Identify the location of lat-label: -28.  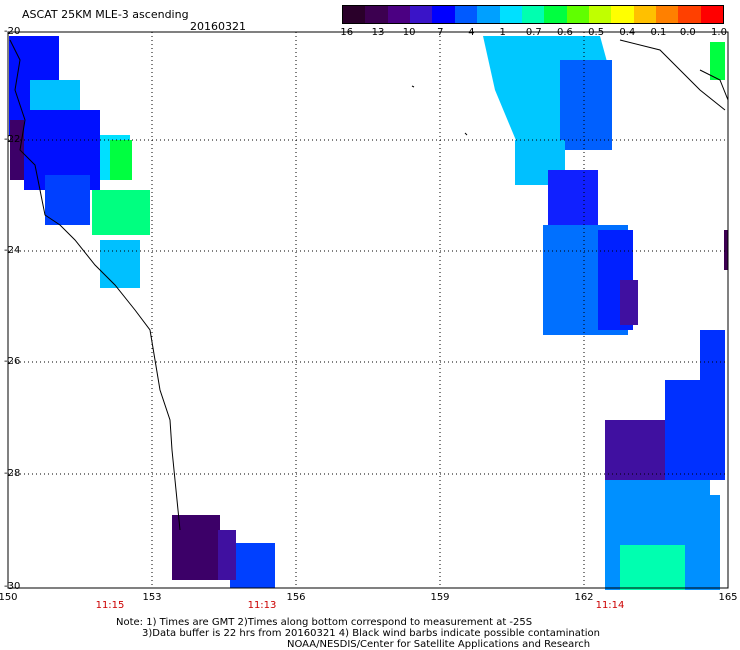
(12, 473).